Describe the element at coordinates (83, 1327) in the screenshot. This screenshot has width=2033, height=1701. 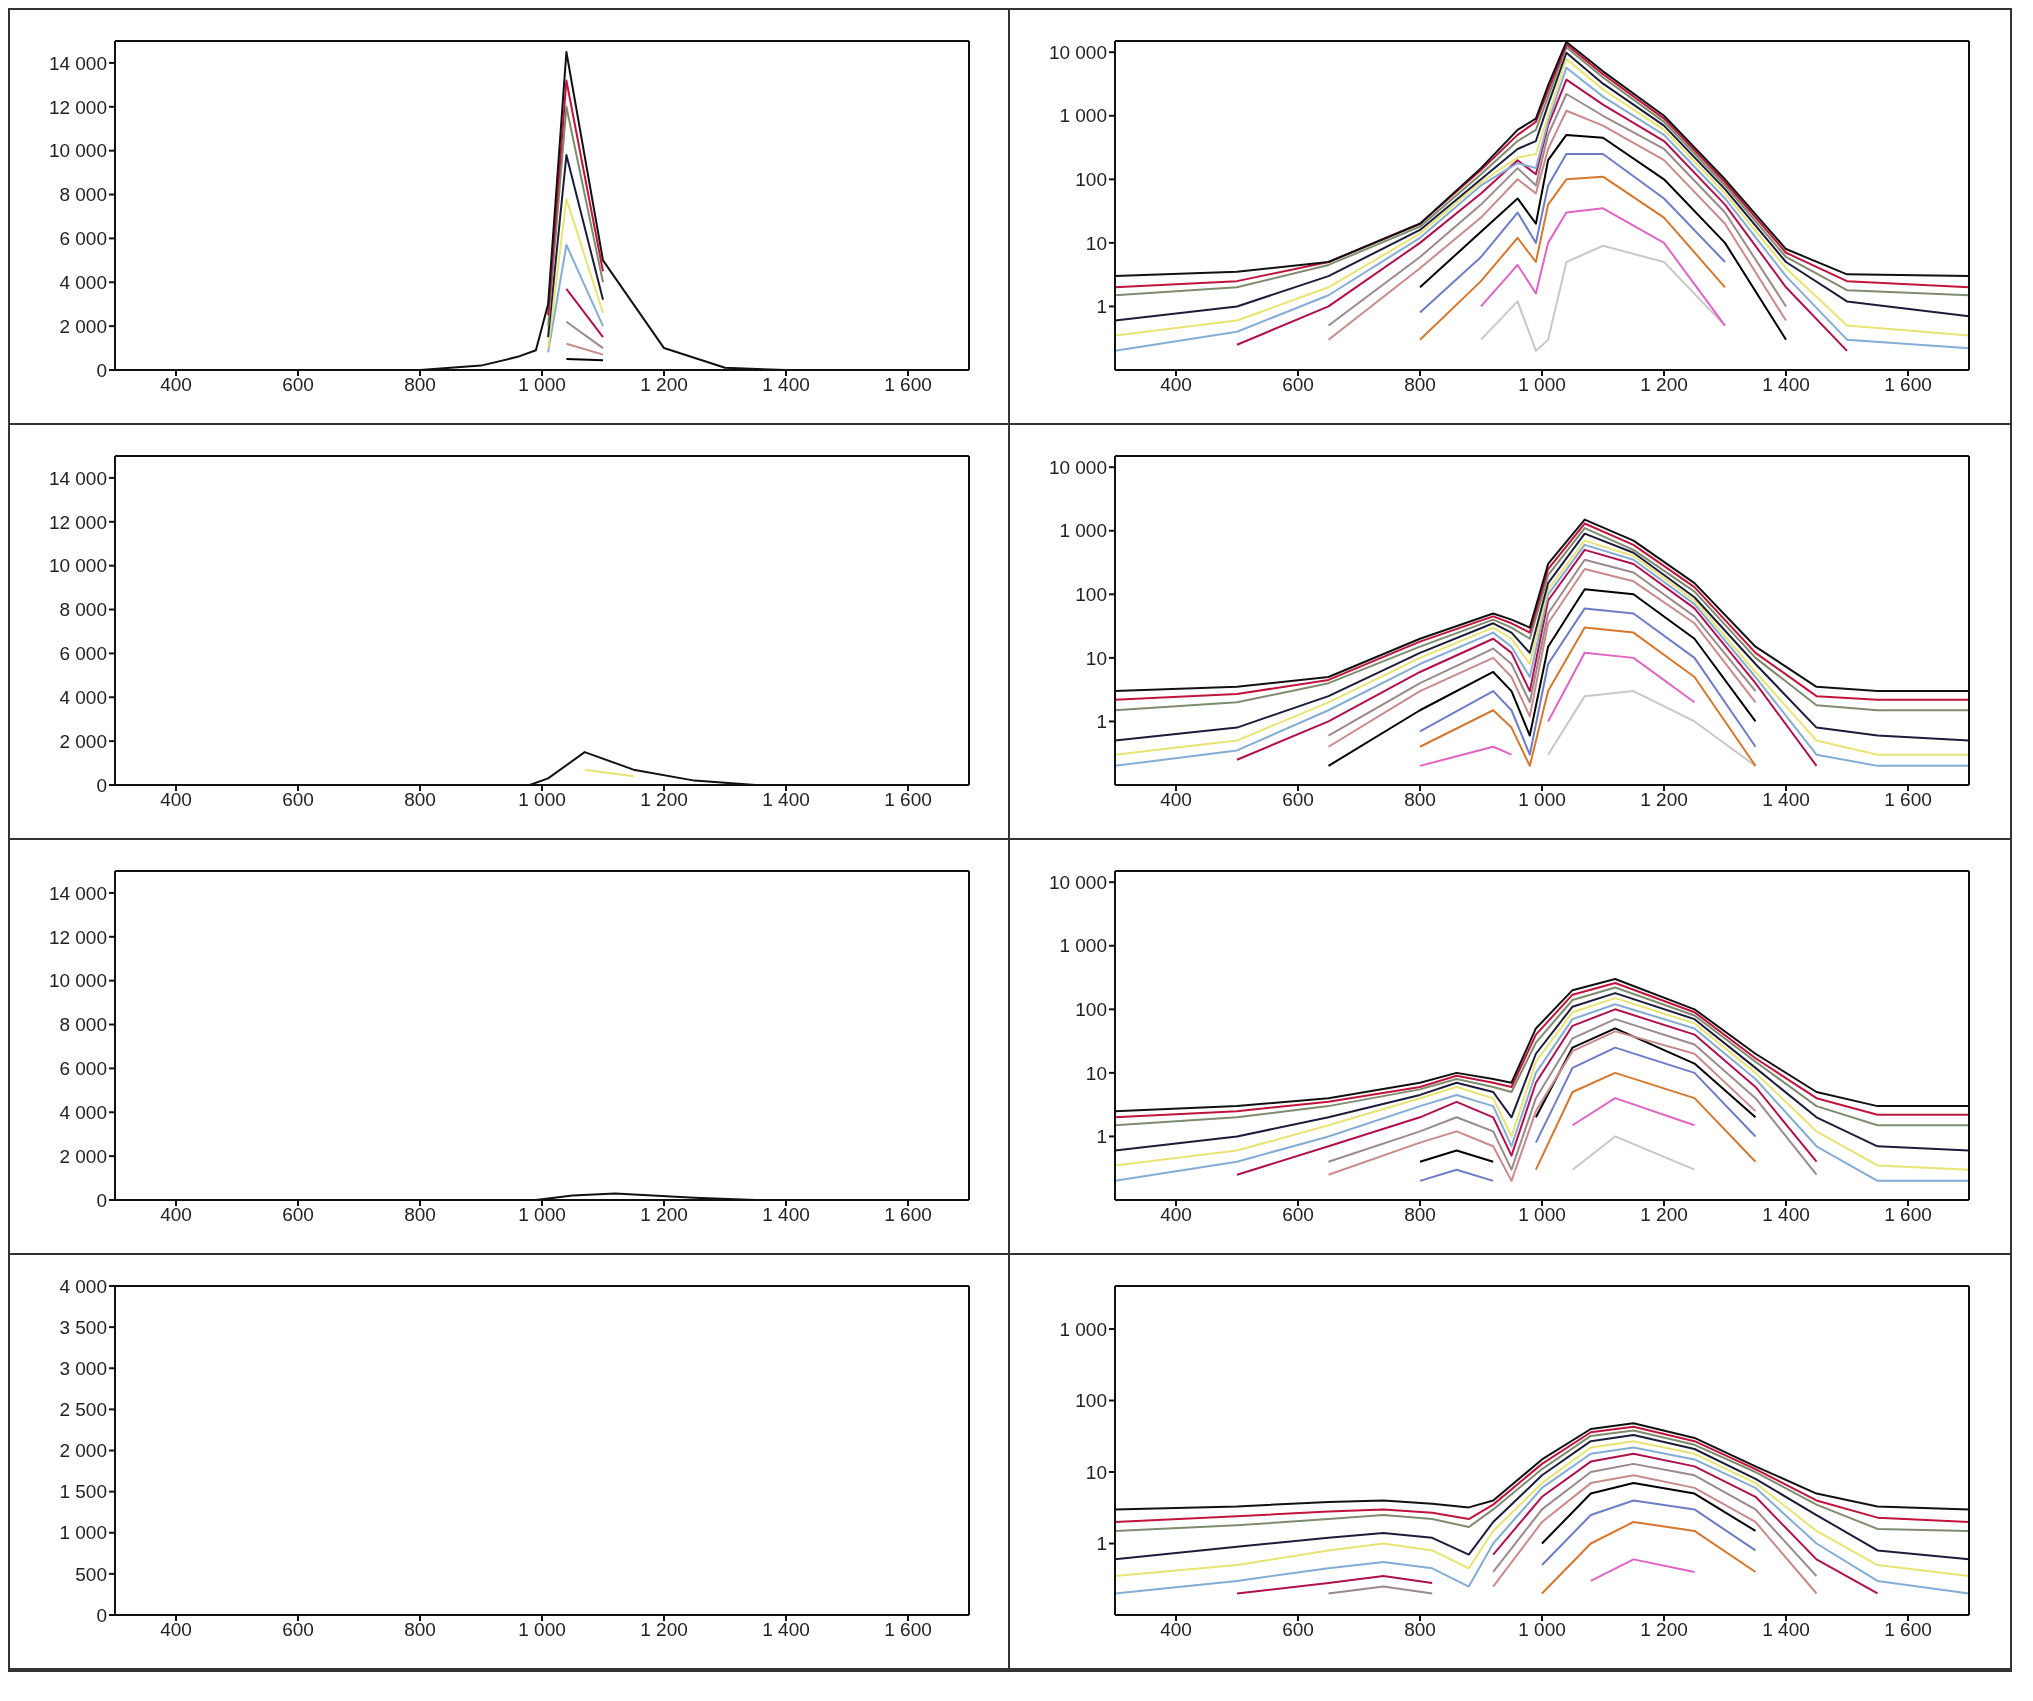
I see `y-tick-label: 3 500` at that location.